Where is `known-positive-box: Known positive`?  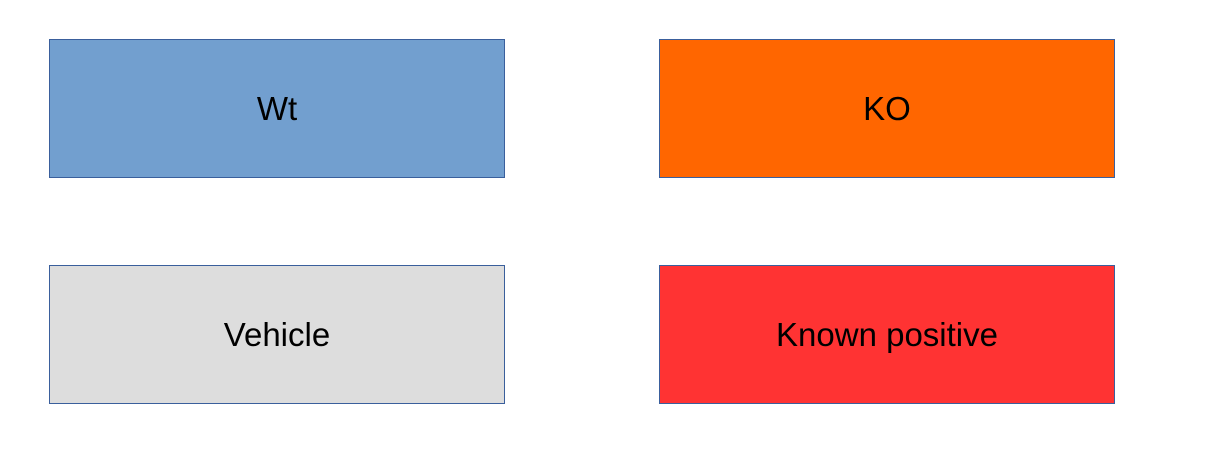
known-positive-box: Known positive is located at coordinates (887, 334).